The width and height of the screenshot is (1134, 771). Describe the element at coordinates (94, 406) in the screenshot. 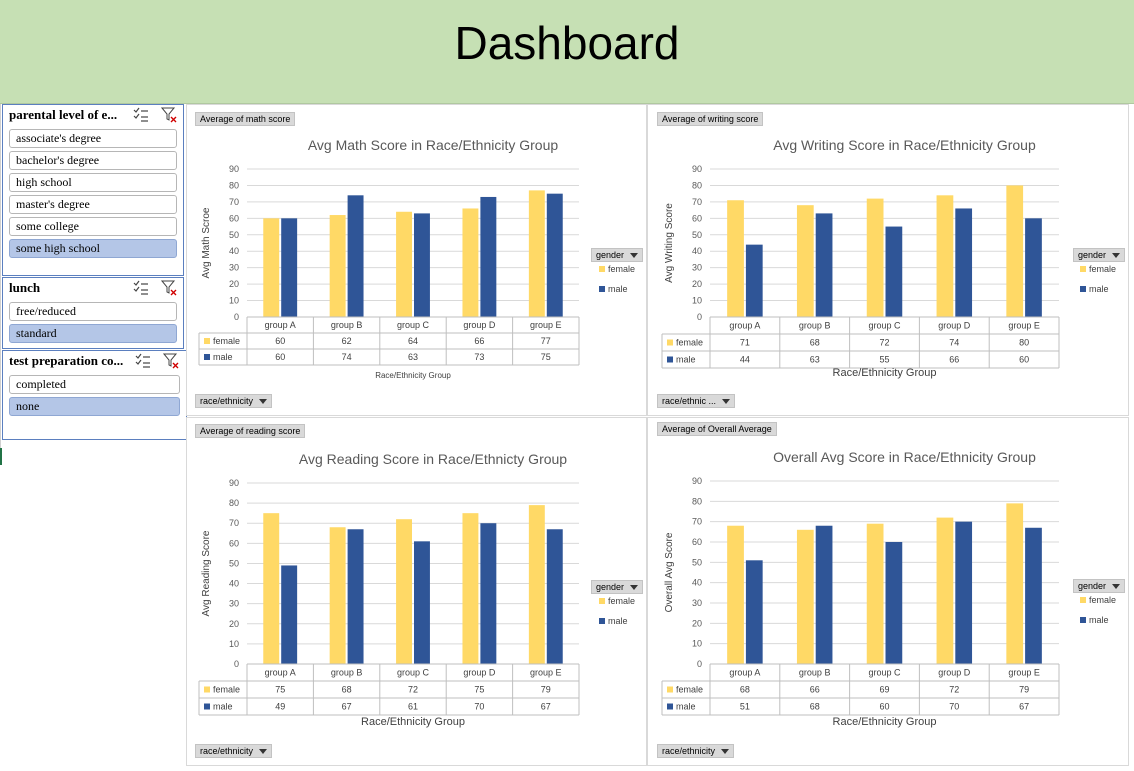

I see `slicer-item: none` at that location.